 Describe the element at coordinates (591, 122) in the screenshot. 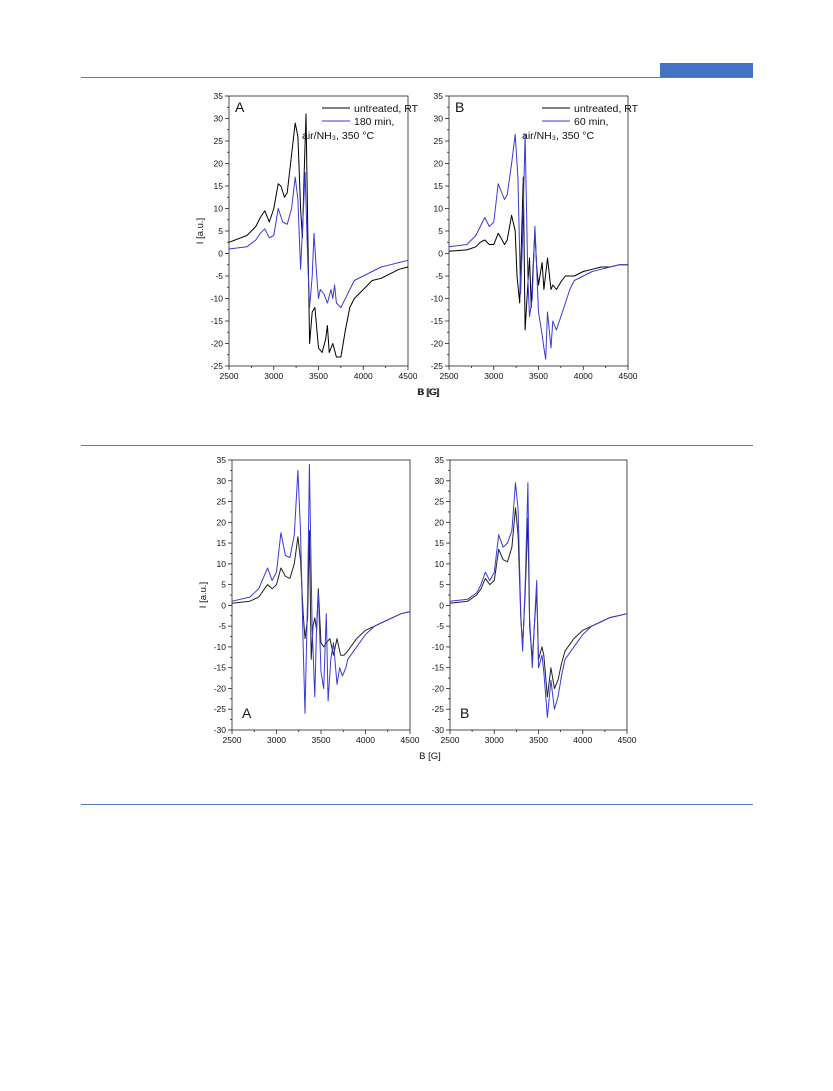

I see `legend-entry: 60 min,` at that location.